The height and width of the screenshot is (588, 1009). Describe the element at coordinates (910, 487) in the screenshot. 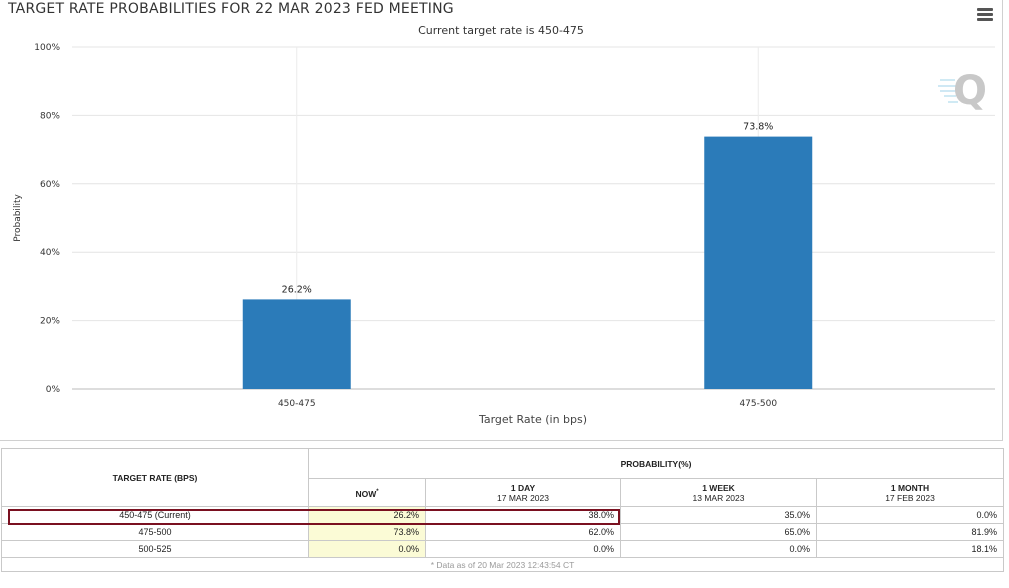

I see `column-header-label: 1 MONTH` at that location.